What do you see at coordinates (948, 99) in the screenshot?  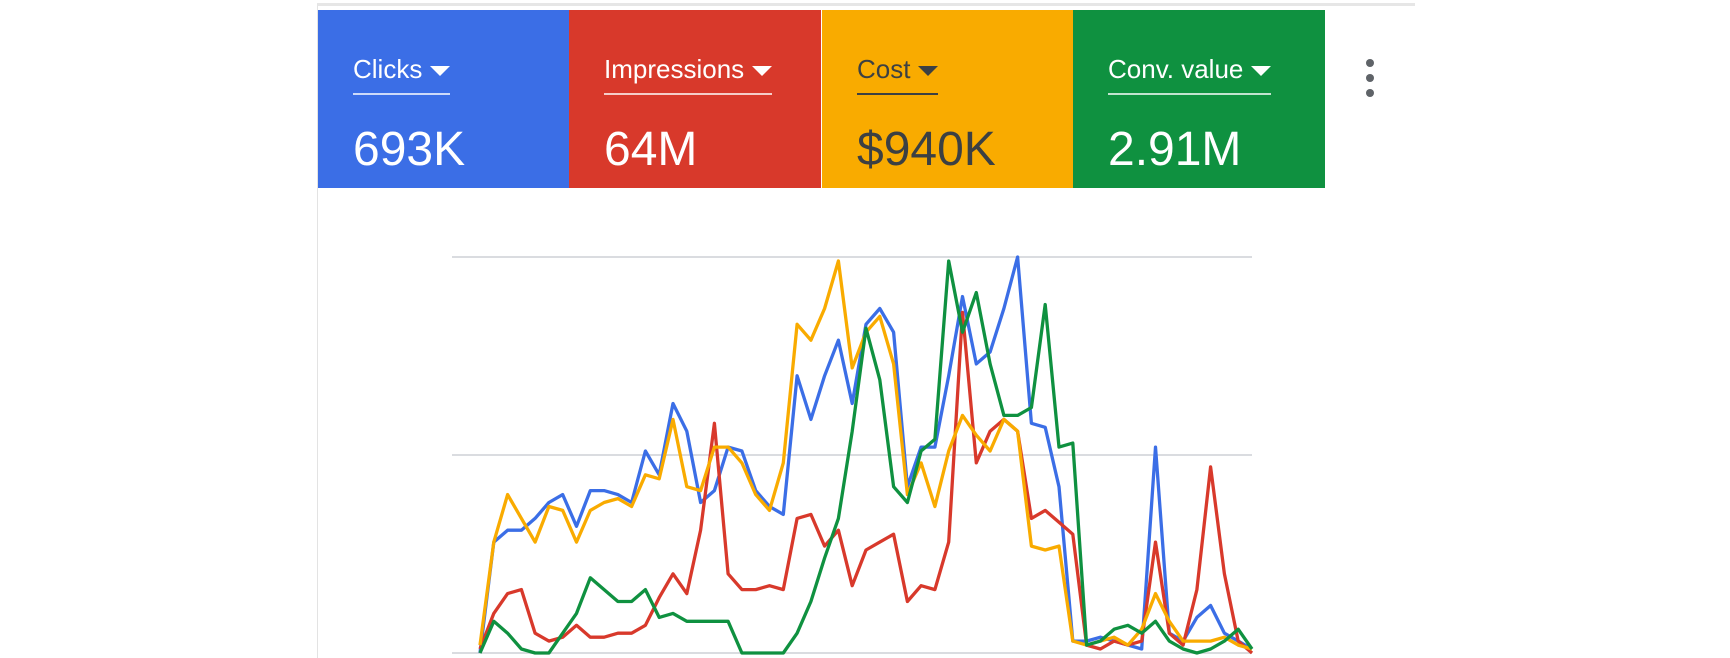 I see `scorecard: Cost $940K` at bounding box center [948, 99].